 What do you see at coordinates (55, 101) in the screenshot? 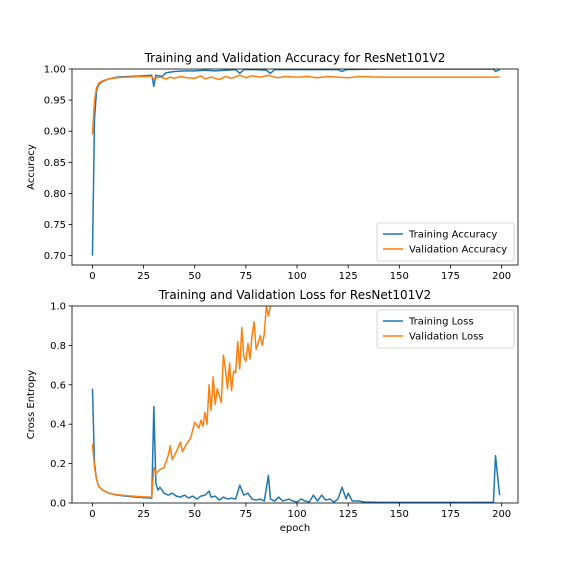
I see `y-tick-label: 0.95` at bounding box center [55, 101].